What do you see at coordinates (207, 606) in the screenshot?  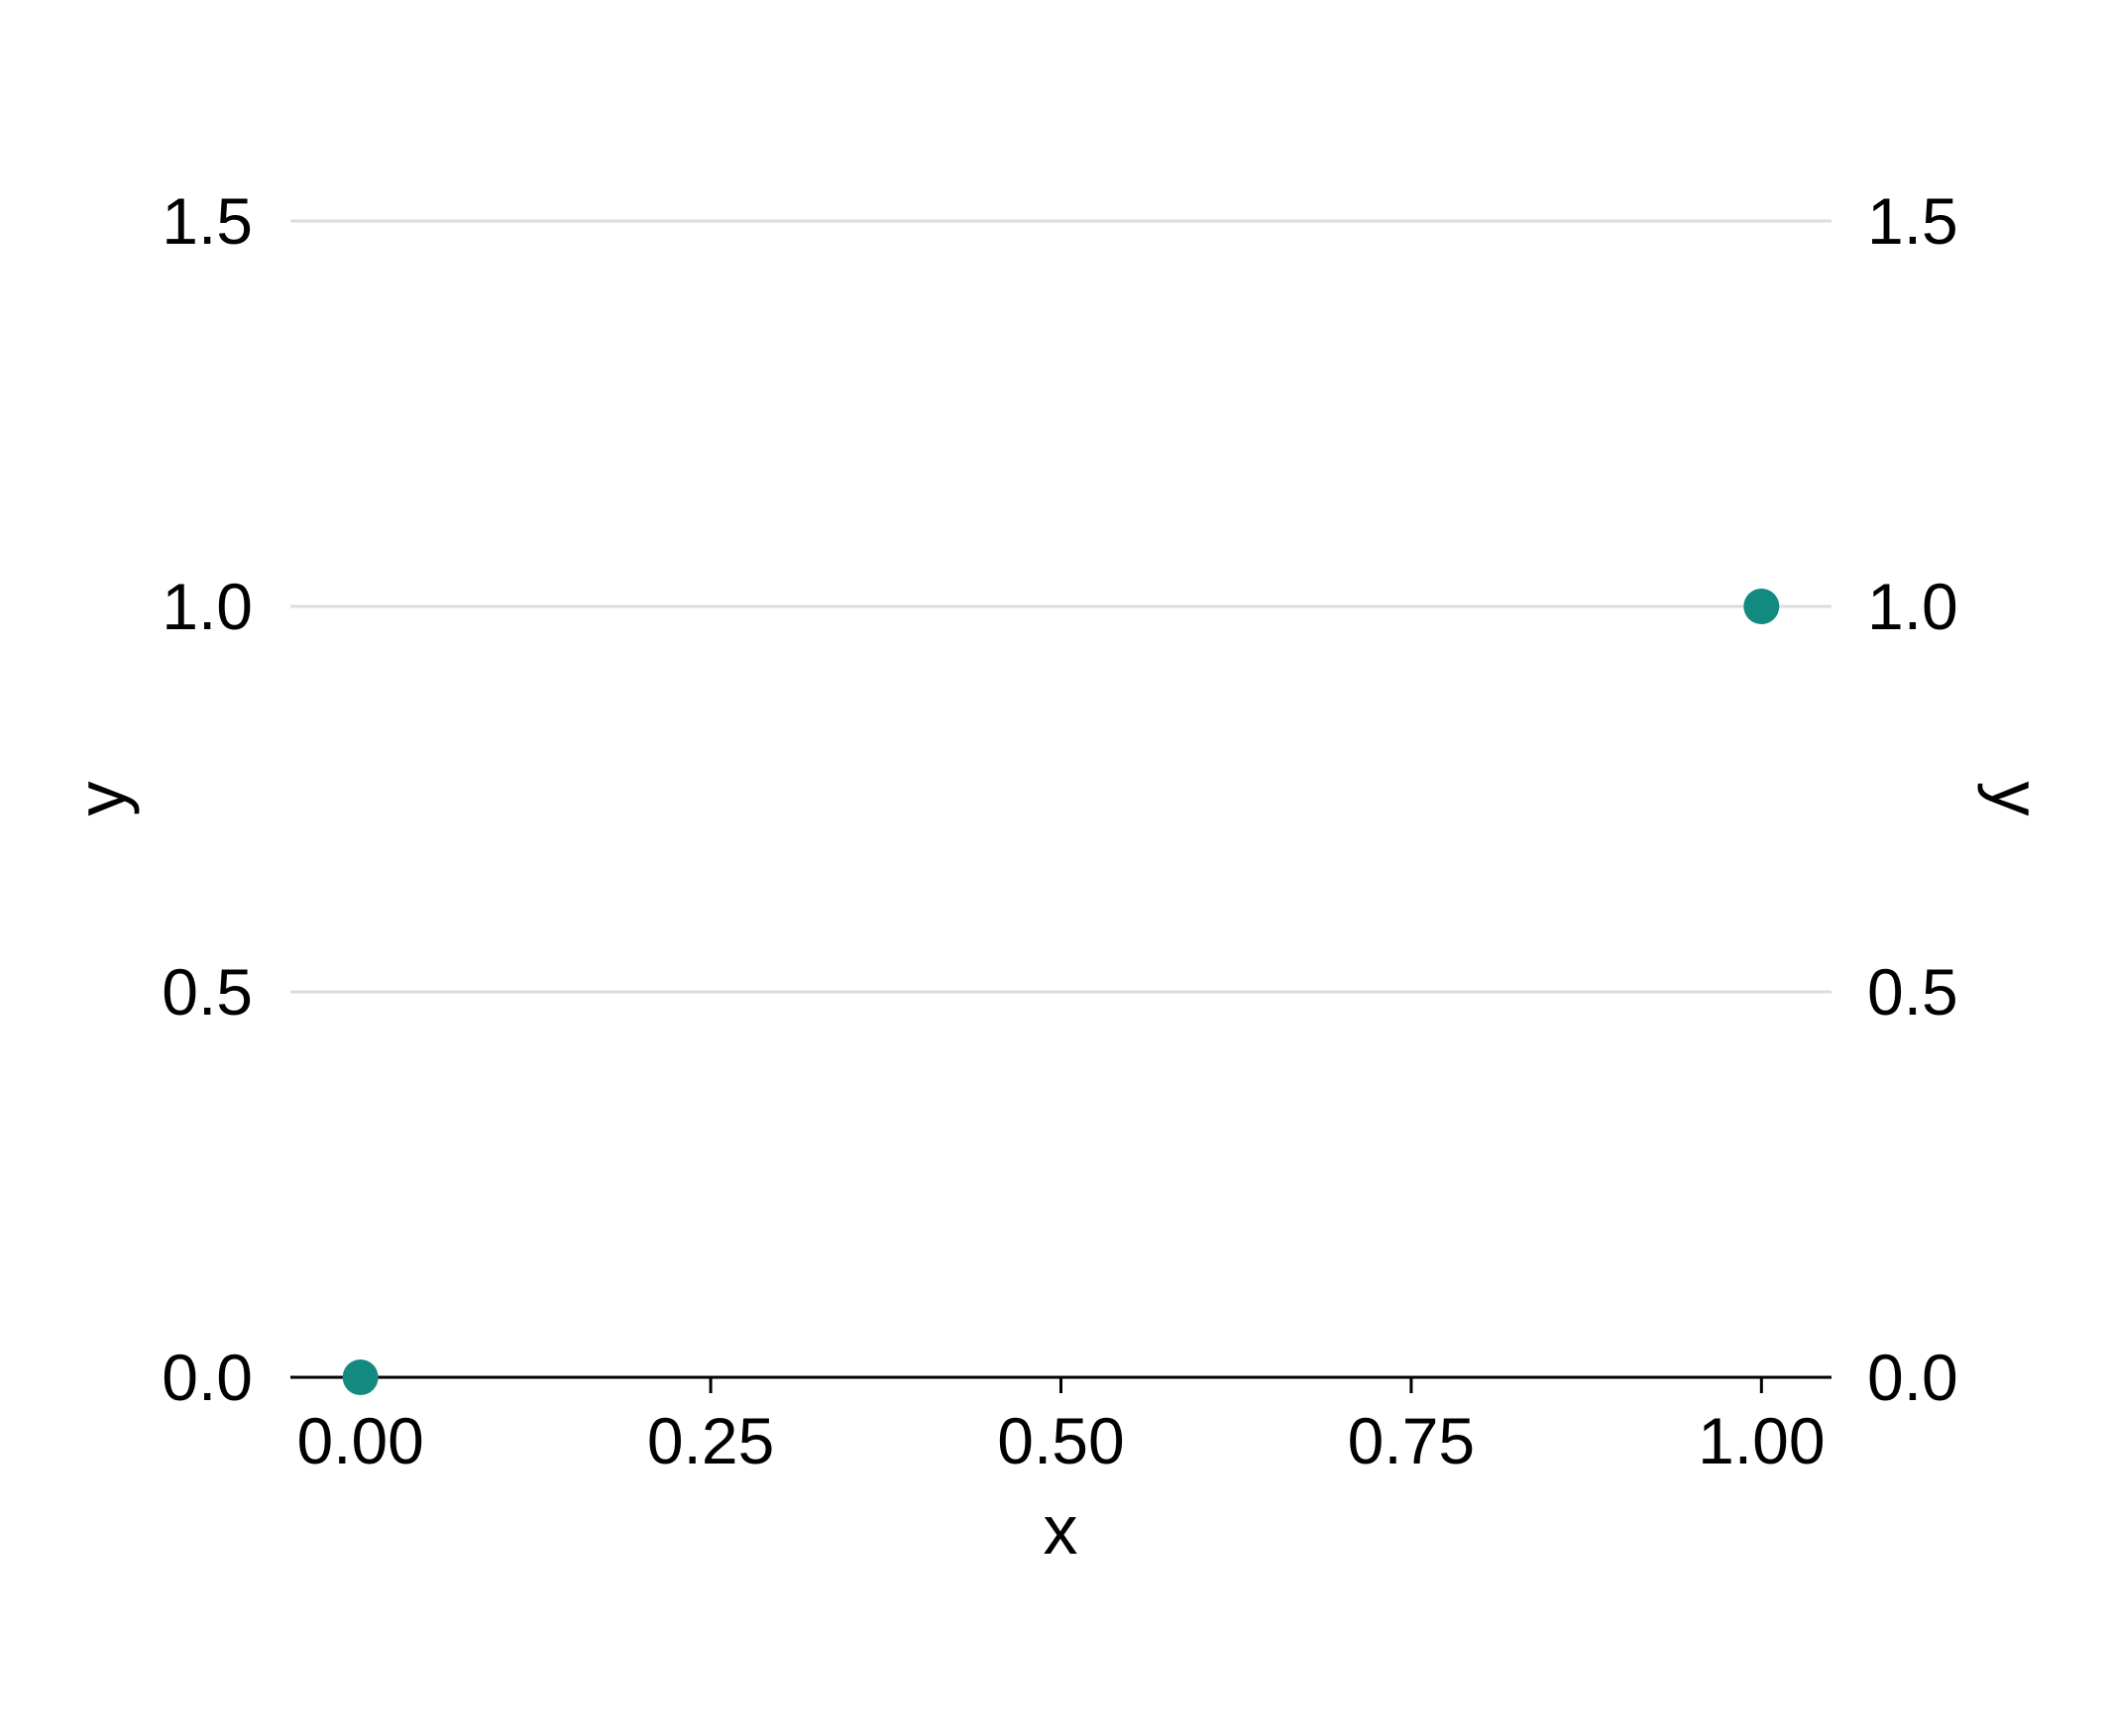 I see `y-tick-label-left: 1.0` at bounding box center [207, 606].